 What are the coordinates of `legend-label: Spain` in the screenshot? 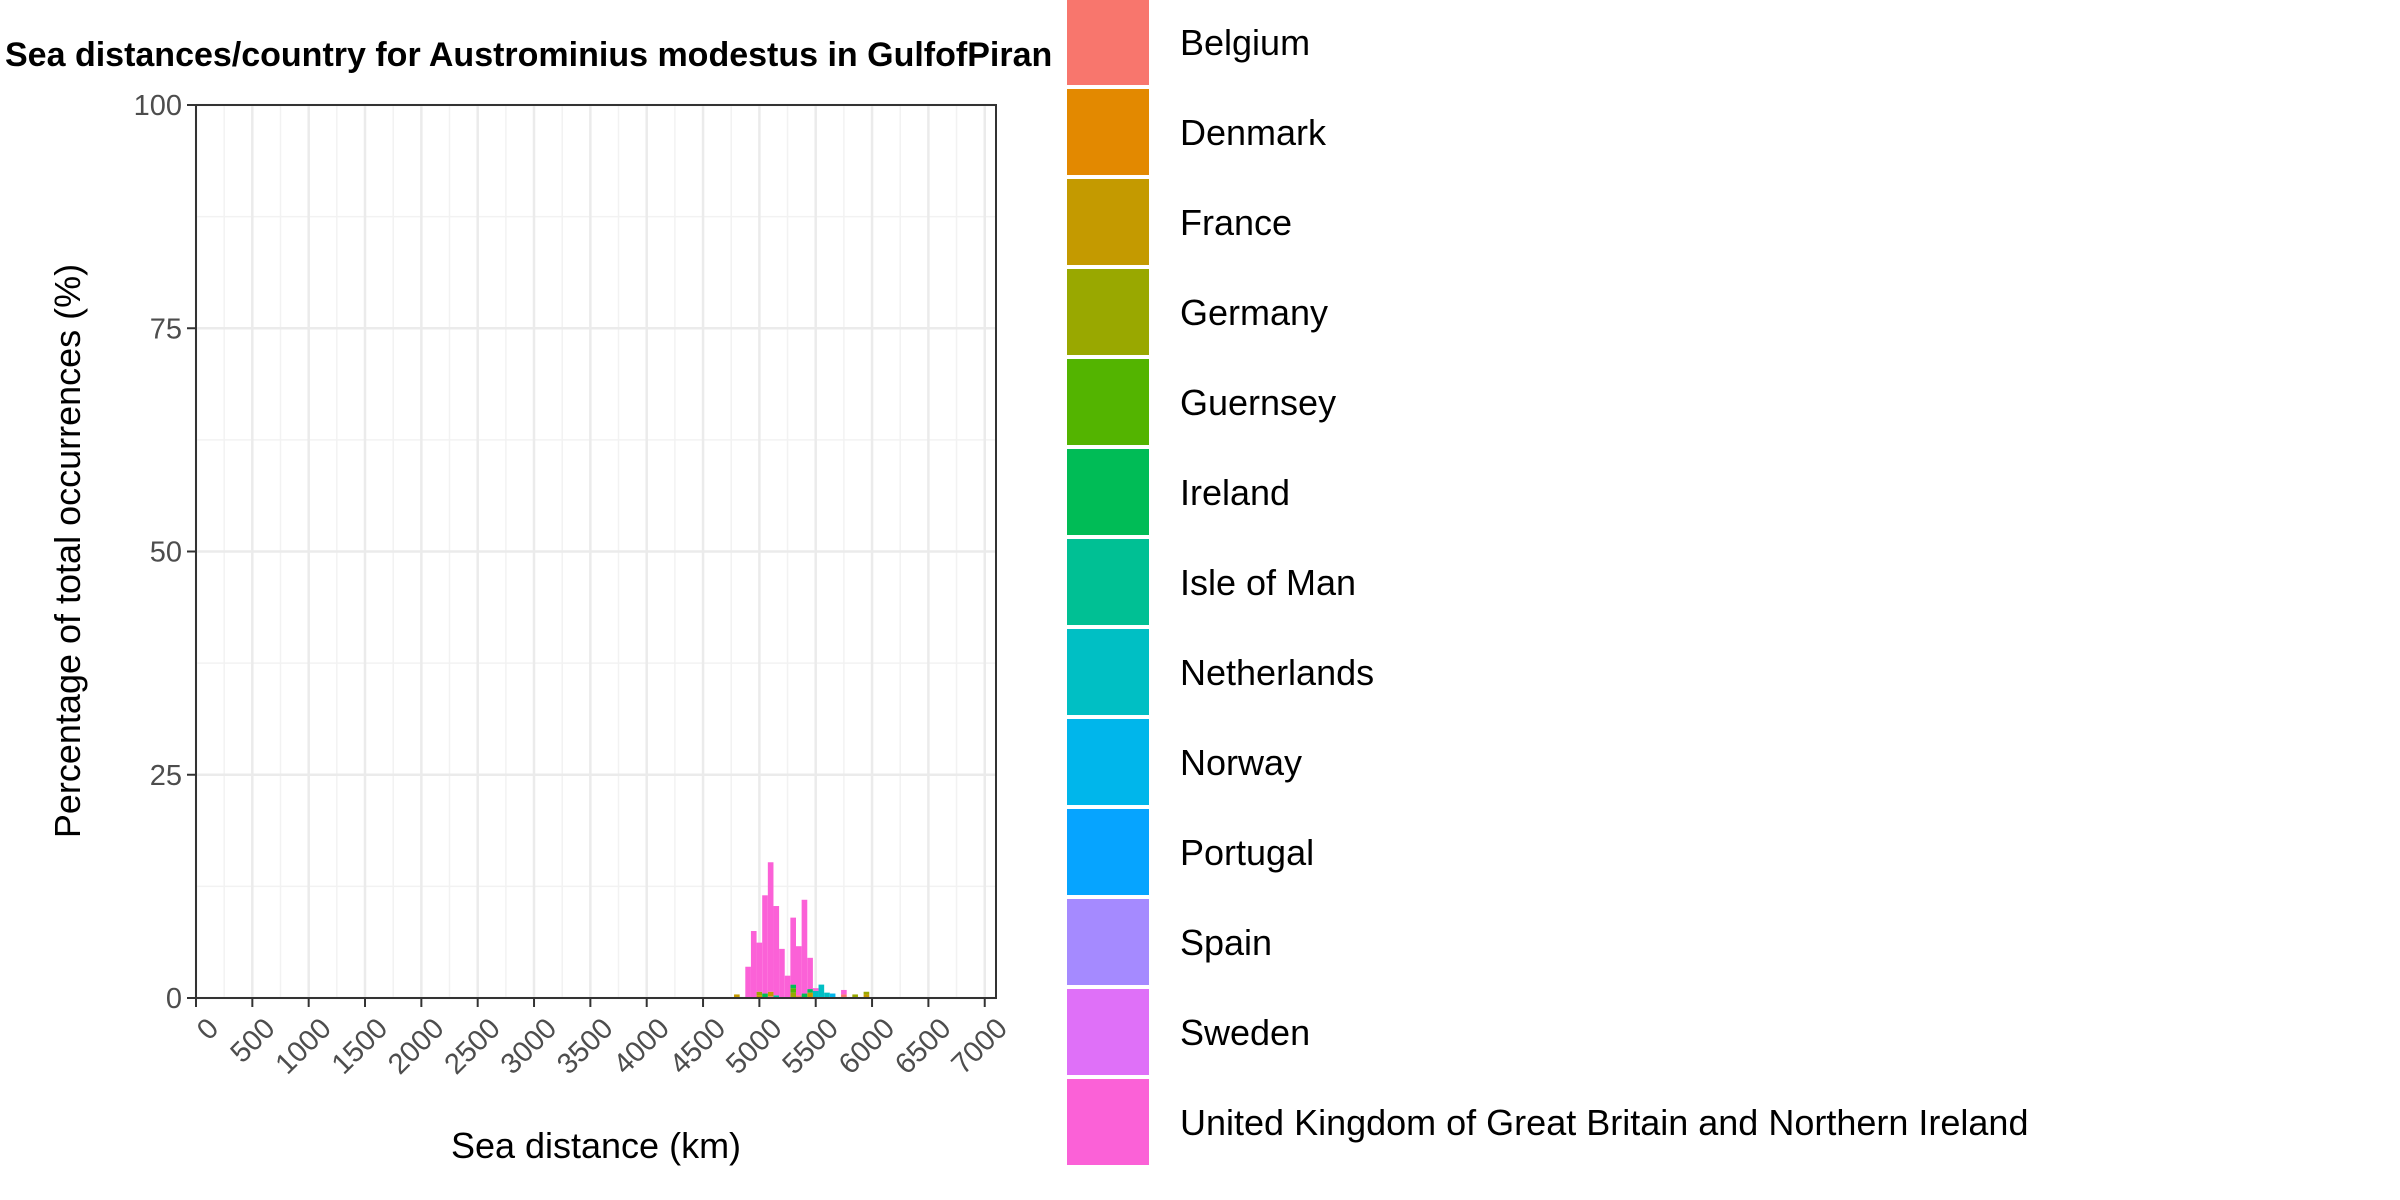 It's located at (1226, 942).